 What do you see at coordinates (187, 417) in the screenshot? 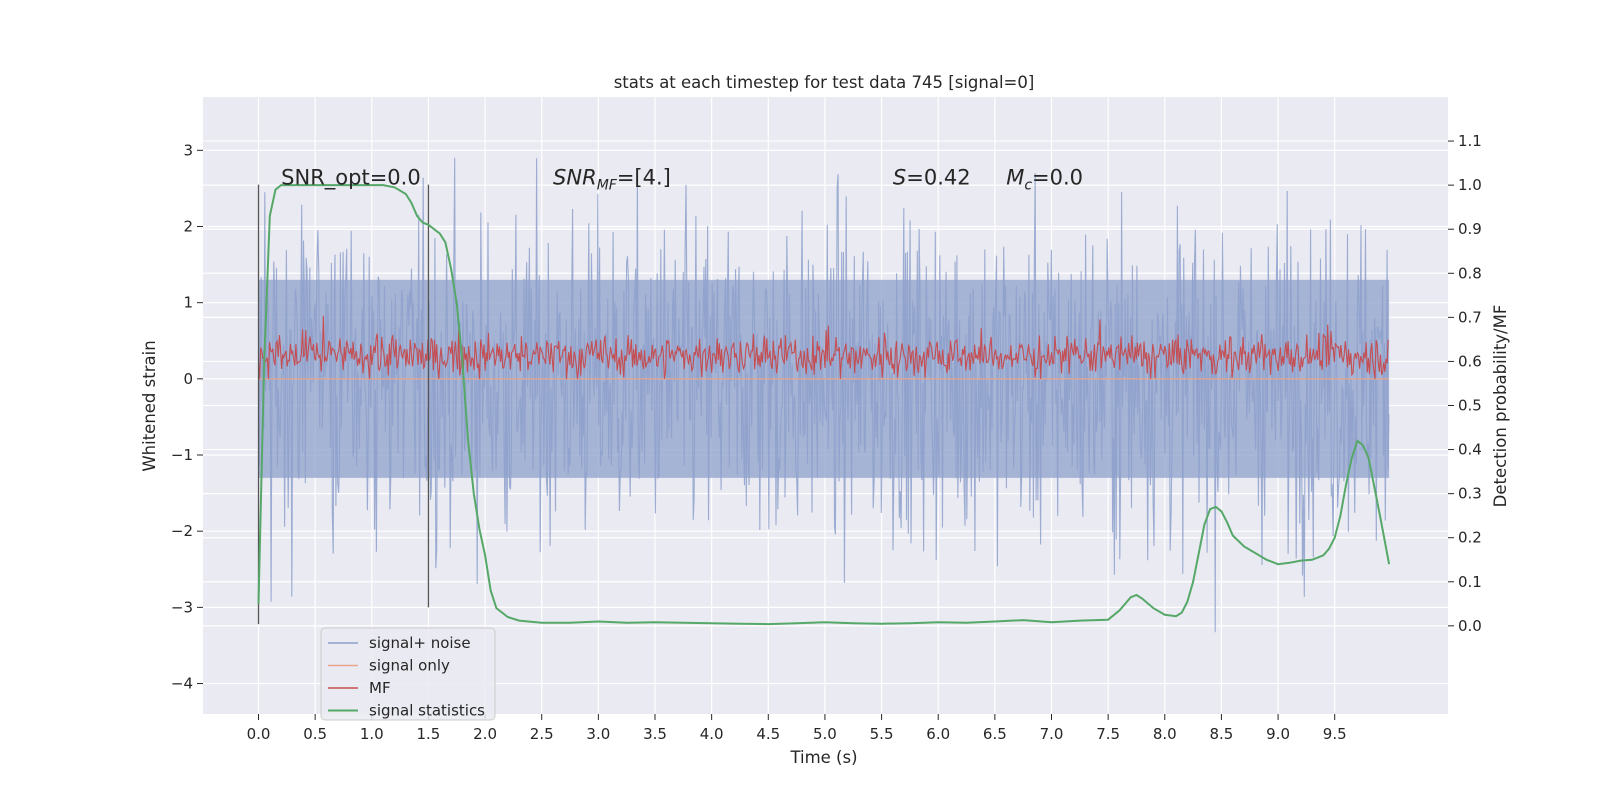
I see `y-axis-ticks: 3 2 1 0 −1 −2 −3 −4` at bounding box center [187, 417].